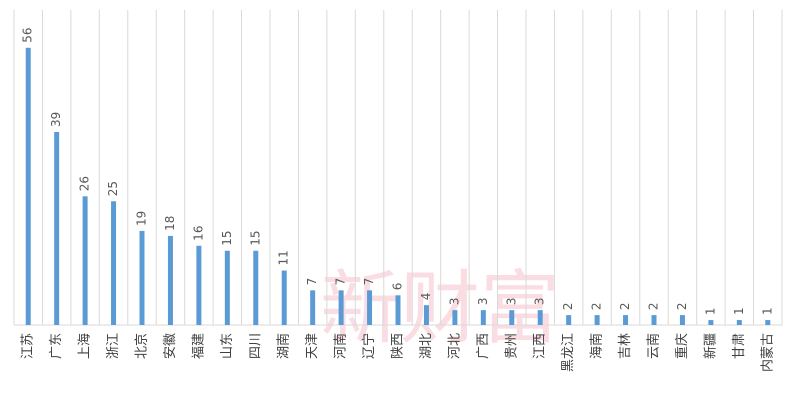  Describe the element at coordinates (398, 287) in the screenshot. I see `value-label: 6` at that location.